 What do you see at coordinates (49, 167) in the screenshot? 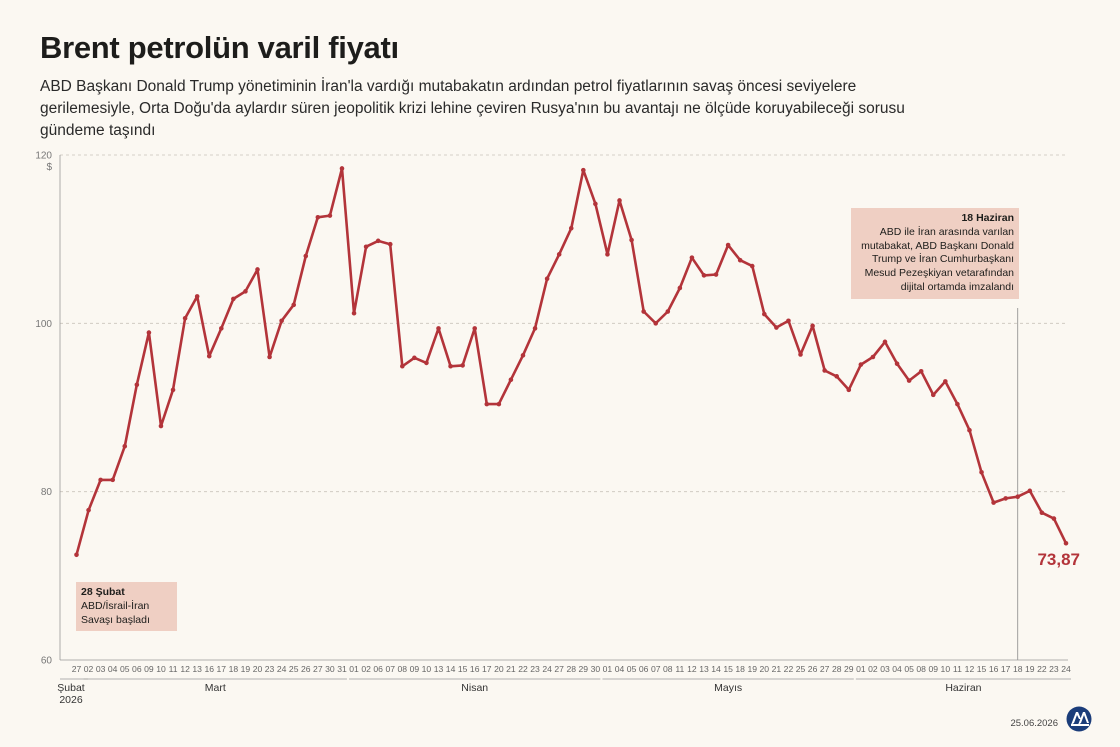
I see `y-unit-label: $` at bounding box center [49, 167].